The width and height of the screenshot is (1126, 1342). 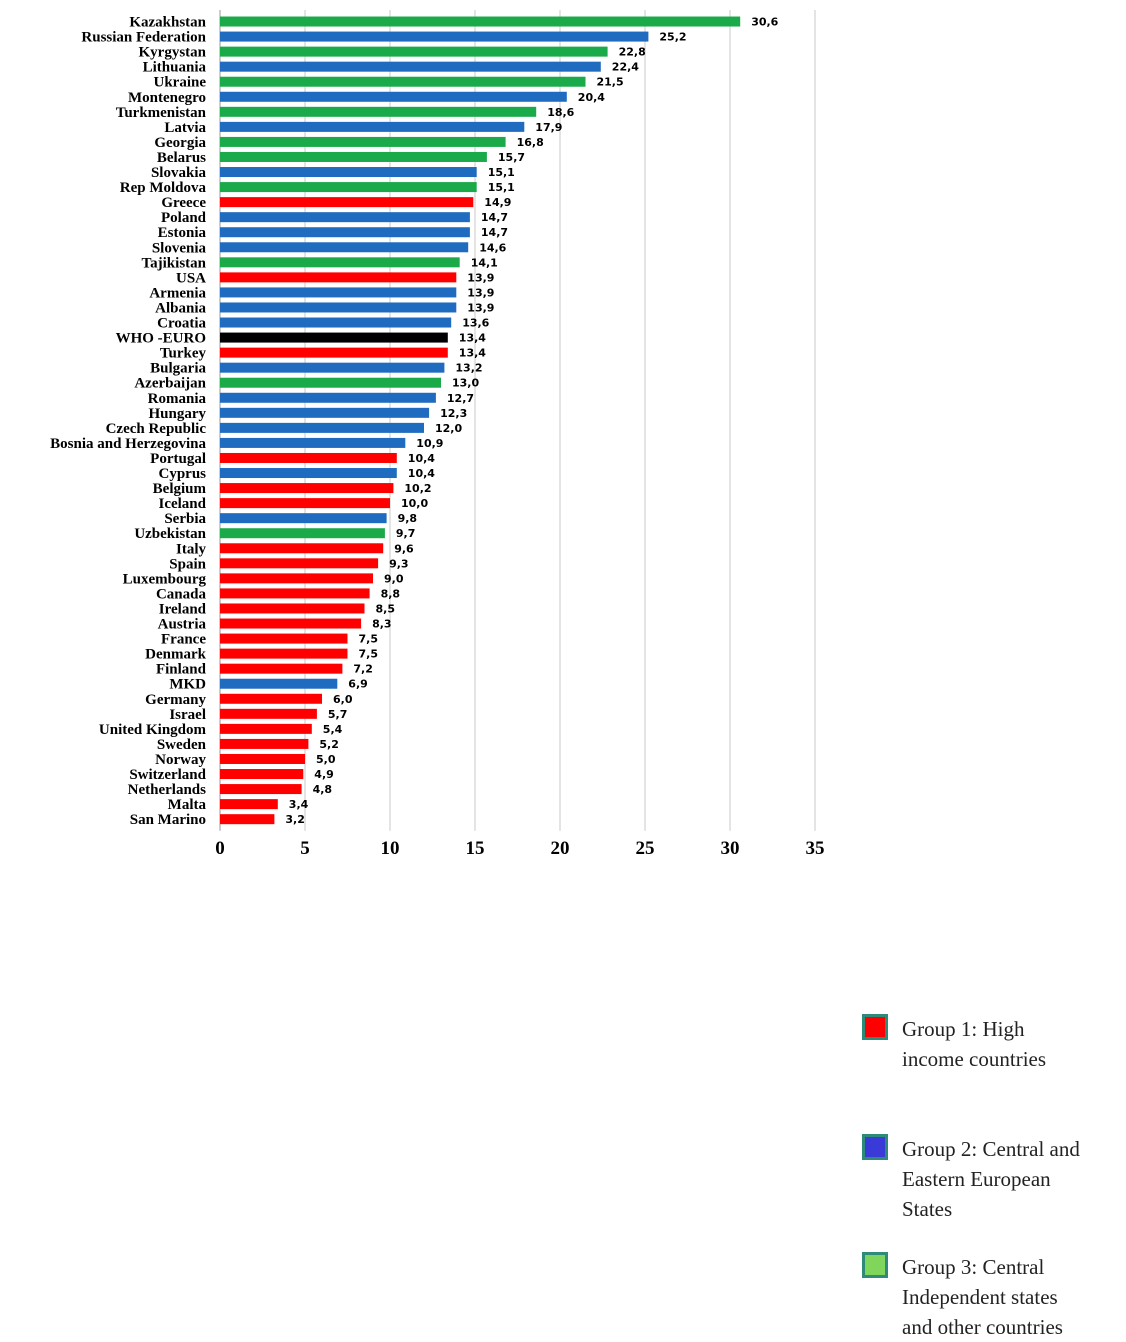 I want to click on bar-serbia, so click(x=303, y=518).